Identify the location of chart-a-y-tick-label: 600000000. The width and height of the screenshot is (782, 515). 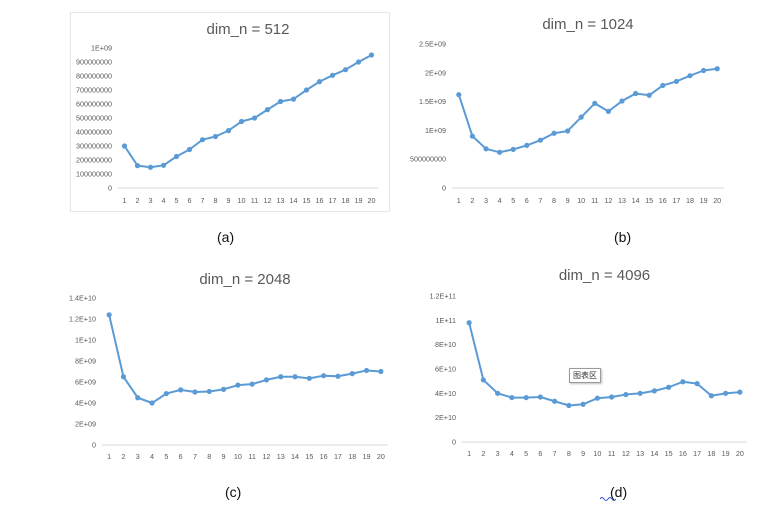
(94, 104).